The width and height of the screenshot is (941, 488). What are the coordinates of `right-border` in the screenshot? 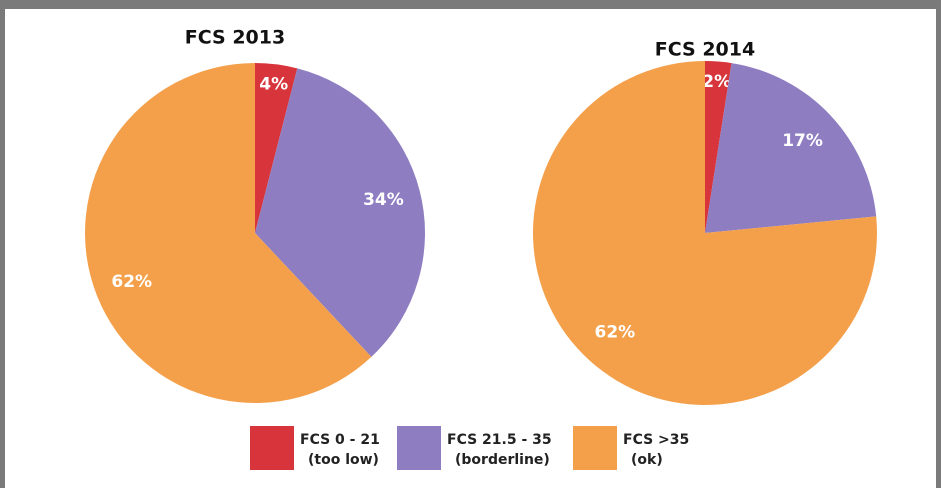 It's located at (938, 248).